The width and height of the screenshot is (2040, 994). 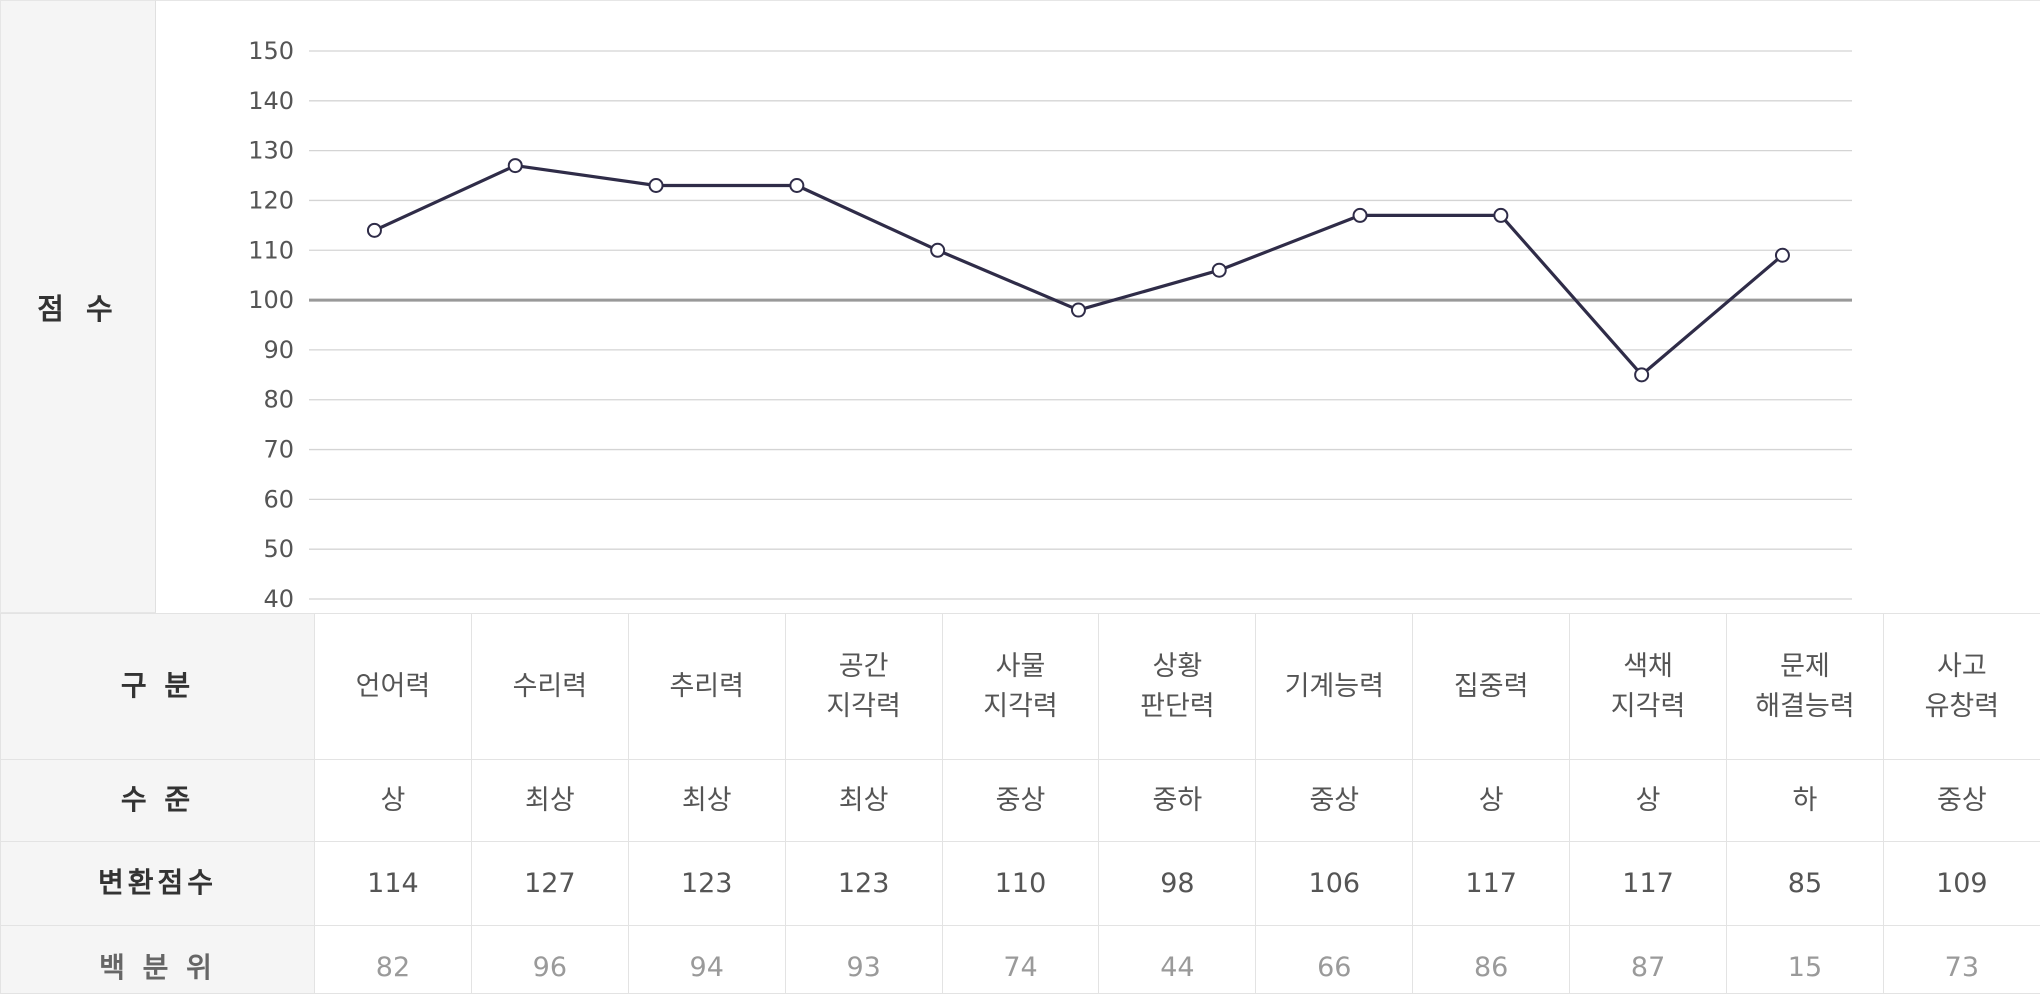 I want to click on level-row: 수 준 상 최상 최상 최상 중상 중하 중상 상 상 하 중상, so click(x=1020, y=801).